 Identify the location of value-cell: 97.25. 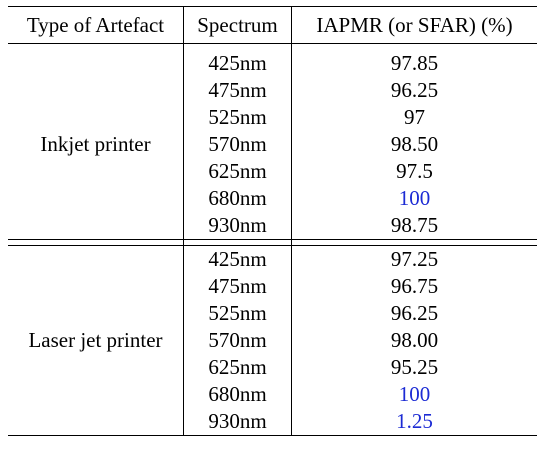
(414, 259).